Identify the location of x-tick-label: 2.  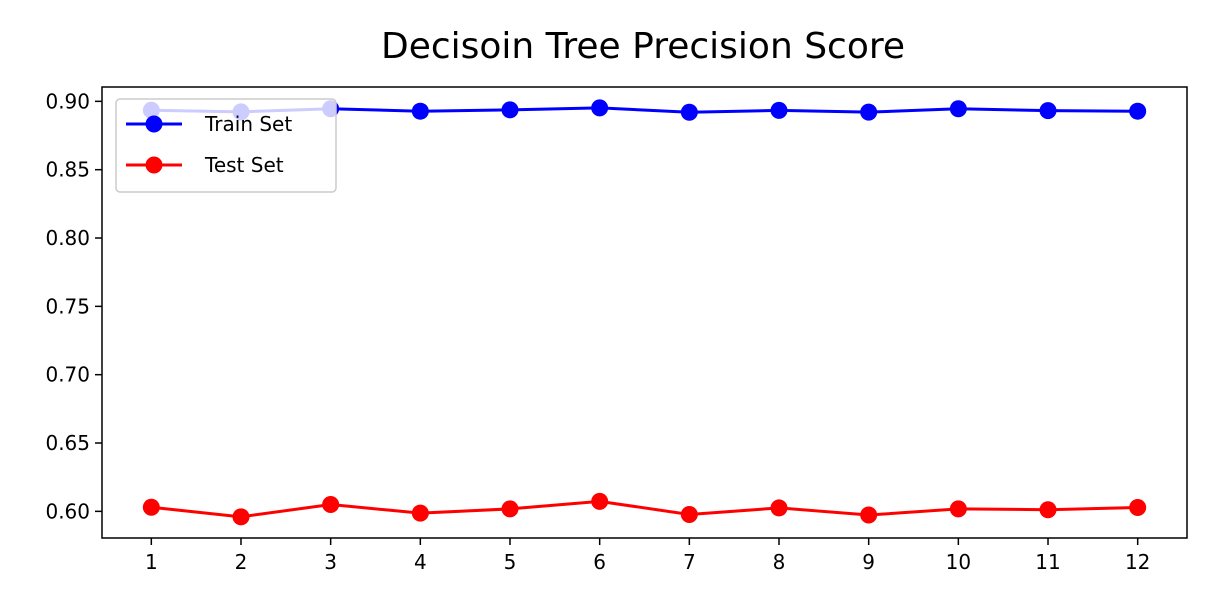
(241, 562).